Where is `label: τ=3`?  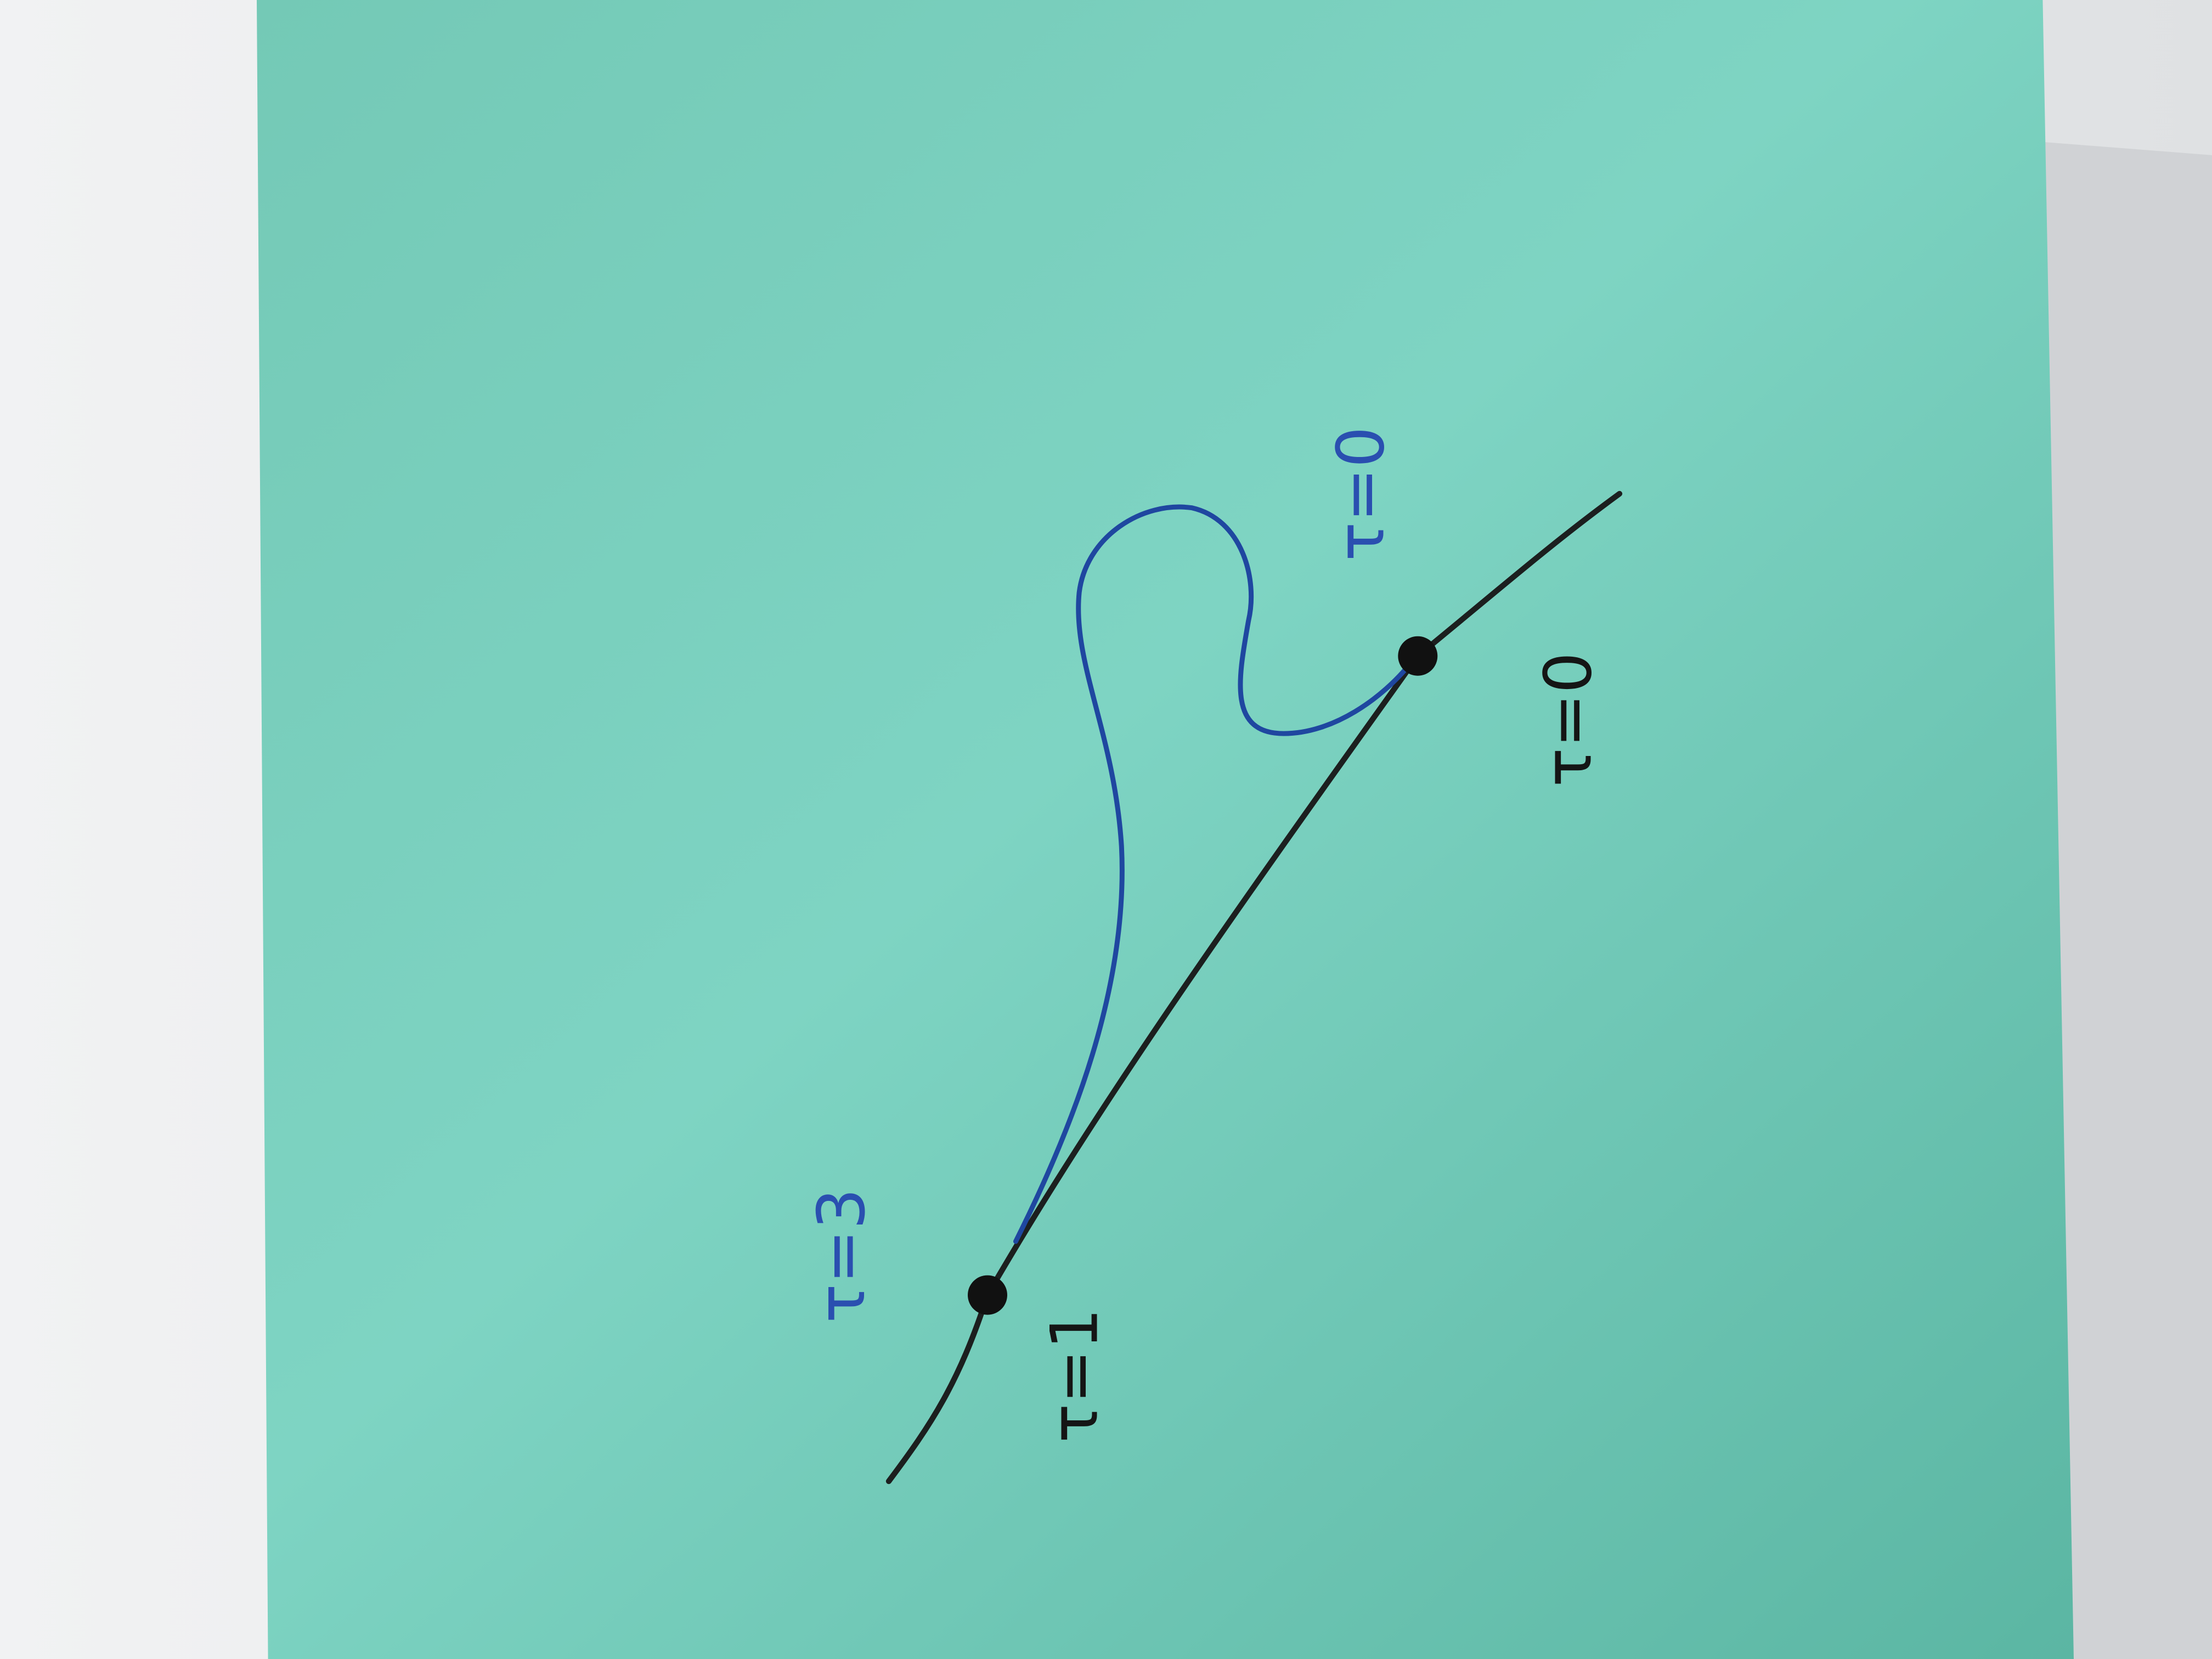
label: τ=3 is located at coordinates (842, 1255).